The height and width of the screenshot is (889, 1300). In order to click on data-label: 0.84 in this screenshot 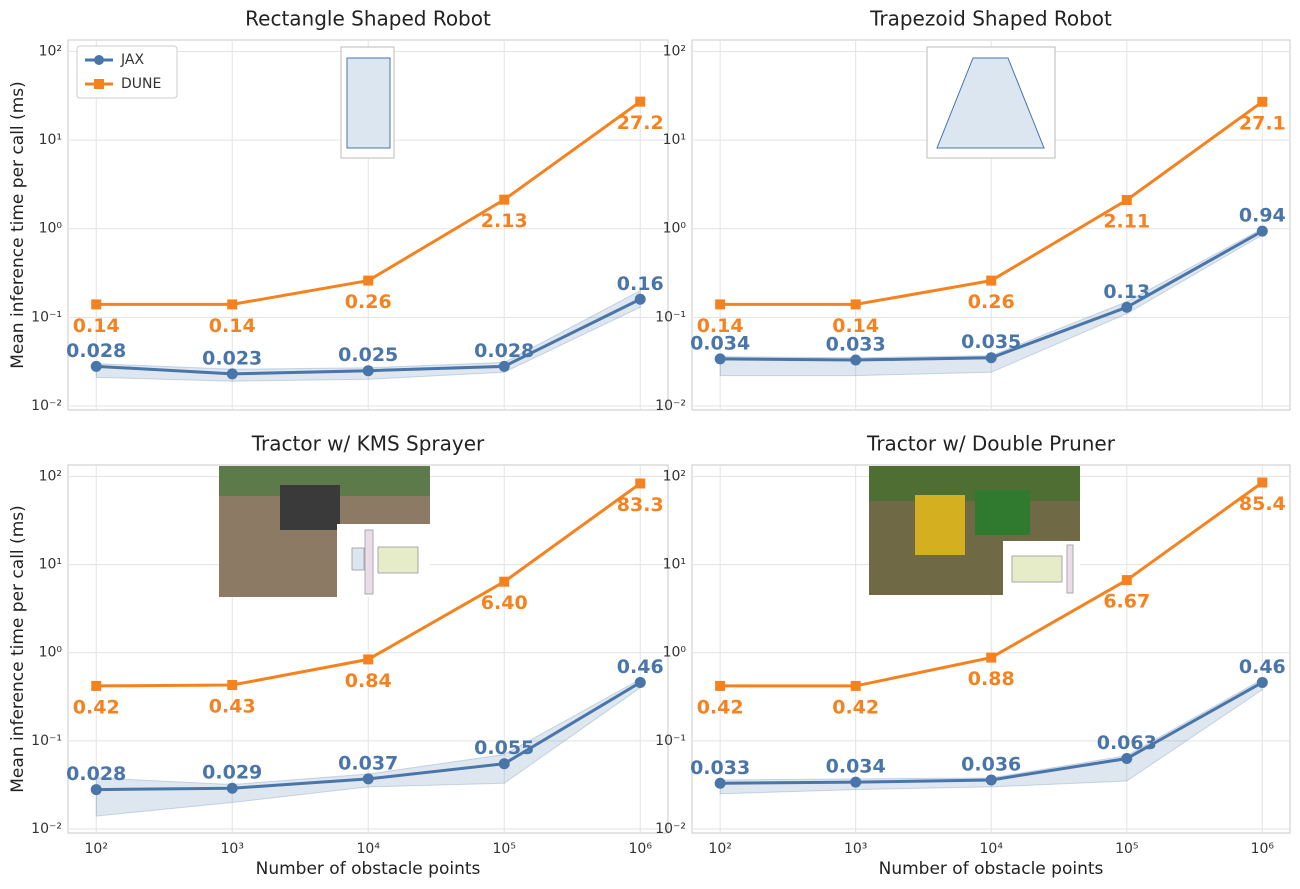, I will do `click(368, 681)`.